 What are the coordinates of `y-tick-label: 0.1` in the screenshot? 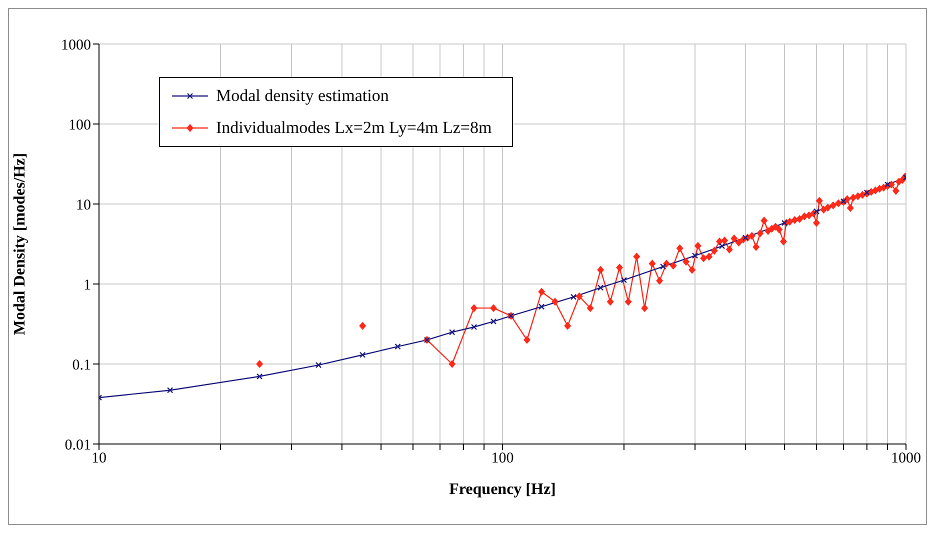 It's located at (81, 365).